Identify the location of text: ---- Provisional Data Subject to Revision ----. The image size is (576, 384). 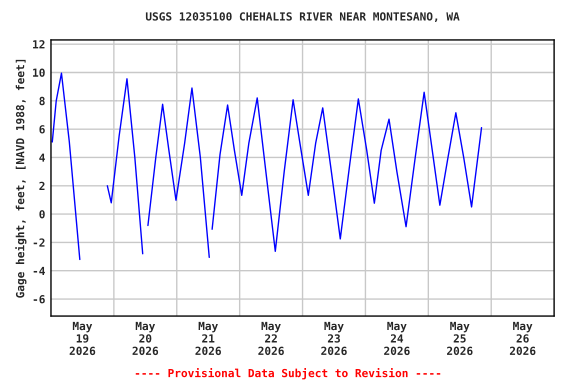
(288, 374).